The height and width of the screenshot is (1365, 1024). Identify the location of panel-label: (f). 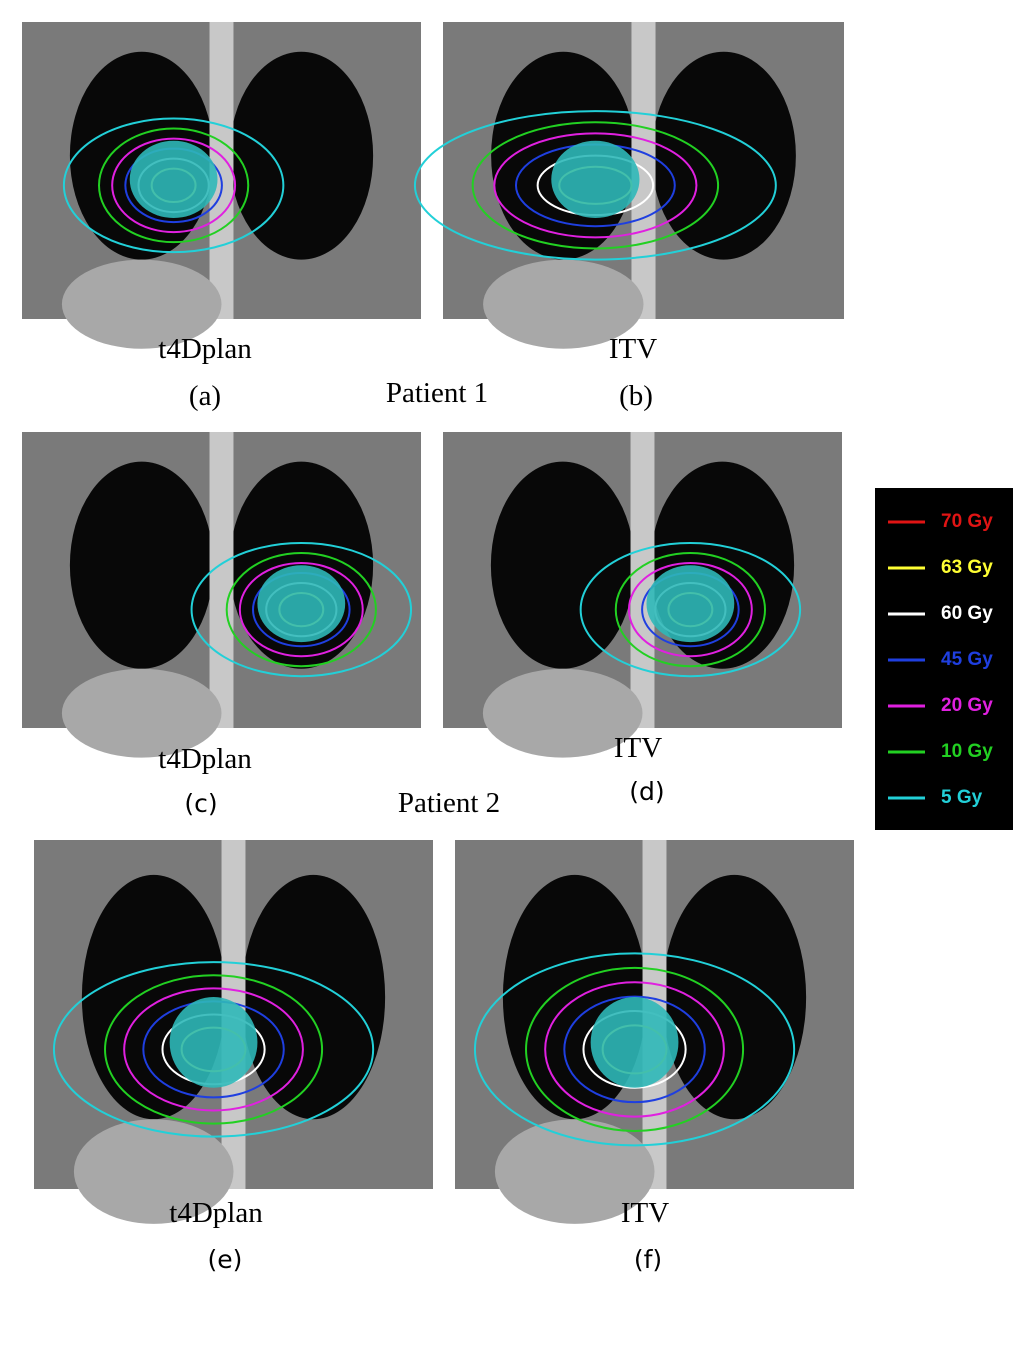
(648, 1259).